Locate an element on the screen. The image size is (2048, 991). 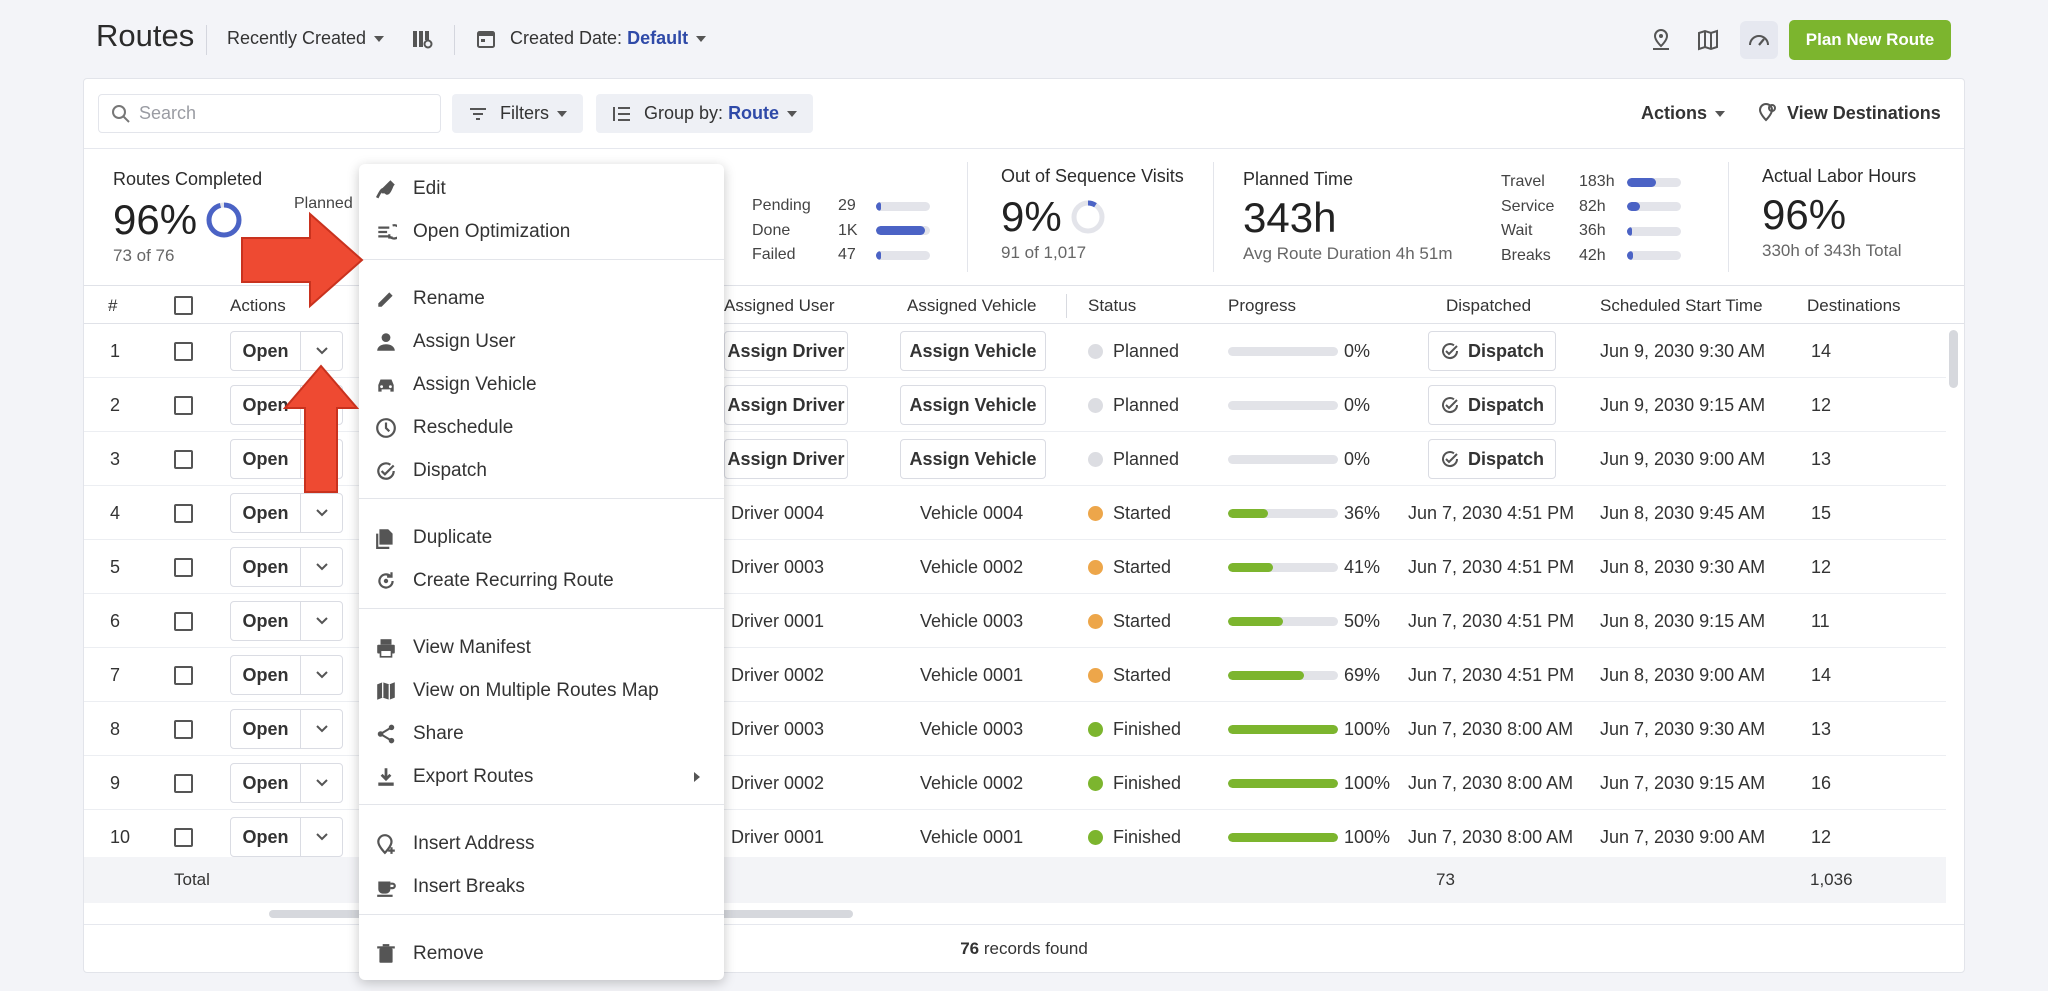
menu-item-duplicate: Duplicate is located at coordinates (541, 538).